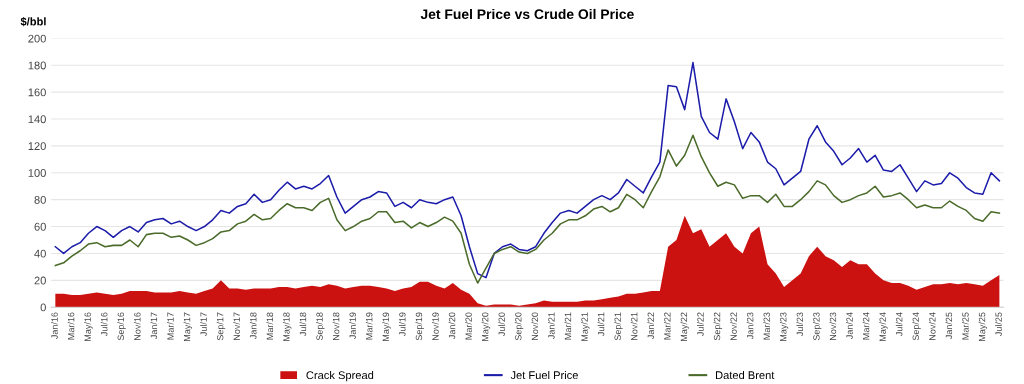 This screenshot has width=1024, height=384. What do you see at coordinates (932, 326) in the screenshot?
I see `x-tick-label: Nov/24` at bounding box center [932, 326].